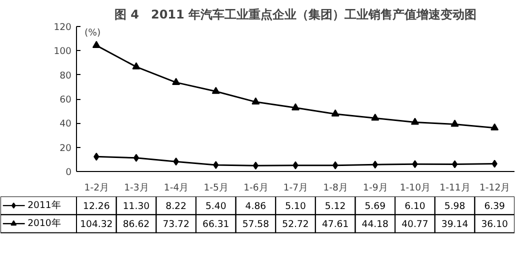 This screenshot has width=524, height=272. Describe the element at coordinates (66, 100) in the screenshot. I see `y-tick-label: 60` at that location.